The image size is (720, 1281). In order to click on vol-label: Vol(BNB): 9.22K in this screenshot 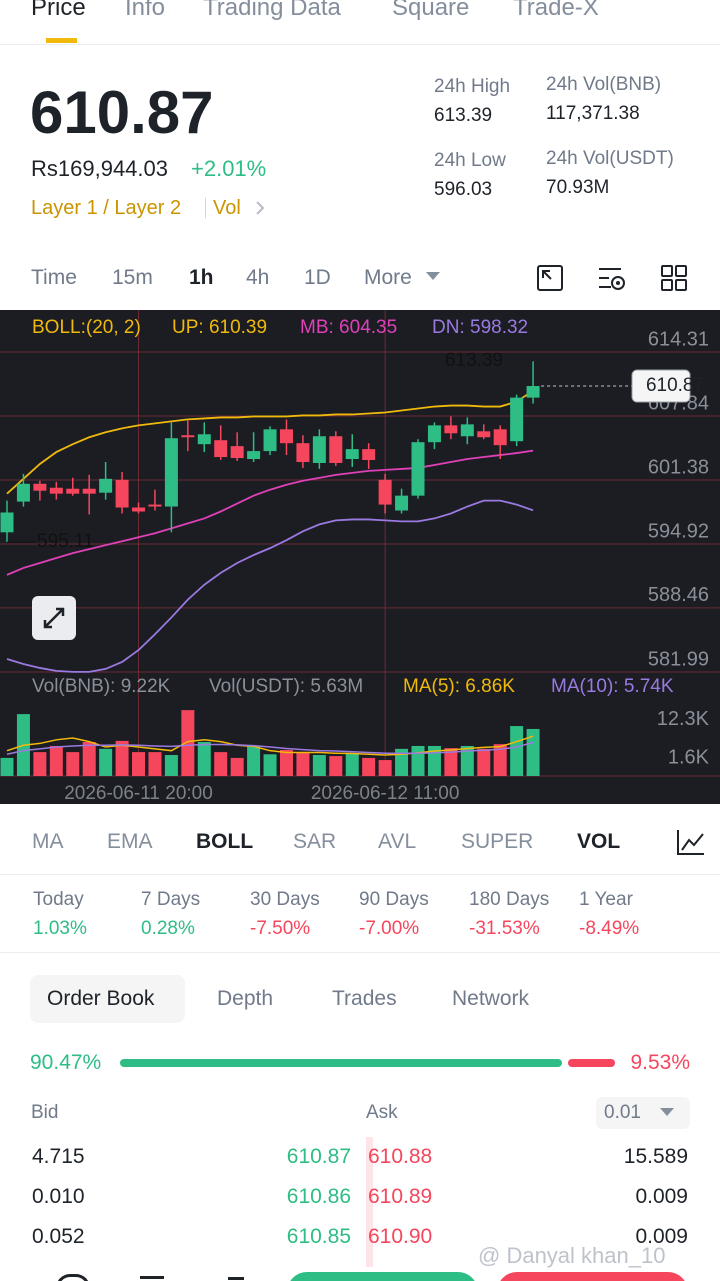, I will do `click(101, 686)`.